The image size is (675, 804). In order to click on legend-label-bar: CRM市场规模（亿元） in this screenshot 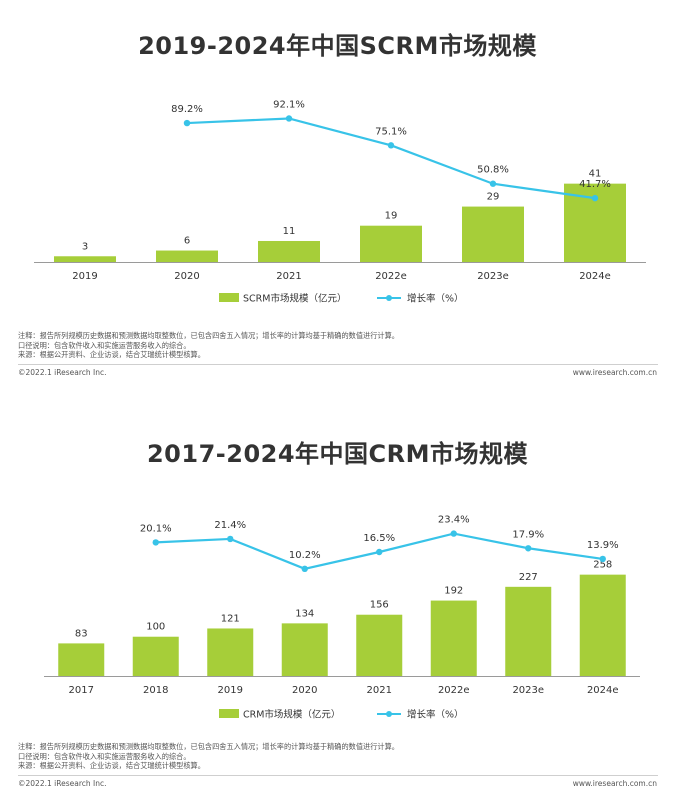, I will do `click(291, 715)`.